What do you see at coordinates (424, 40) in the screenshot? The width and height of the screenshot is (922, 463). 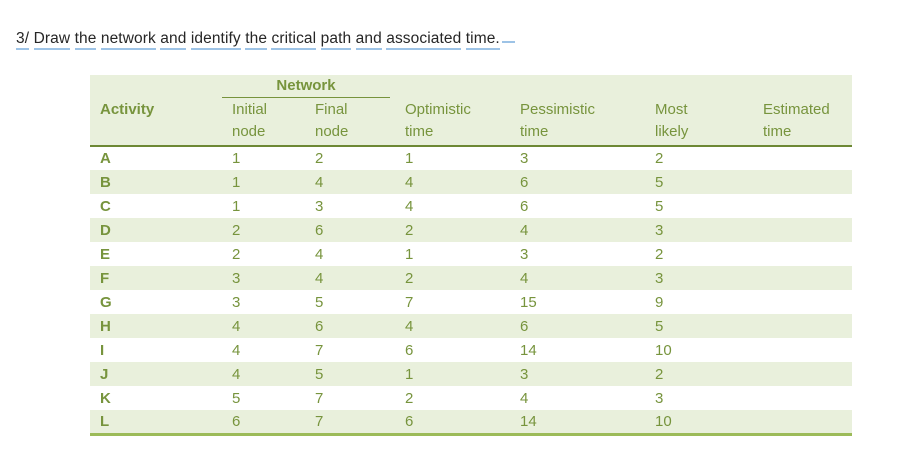 I see `title-word: associated` at bounding box center [424, 40].